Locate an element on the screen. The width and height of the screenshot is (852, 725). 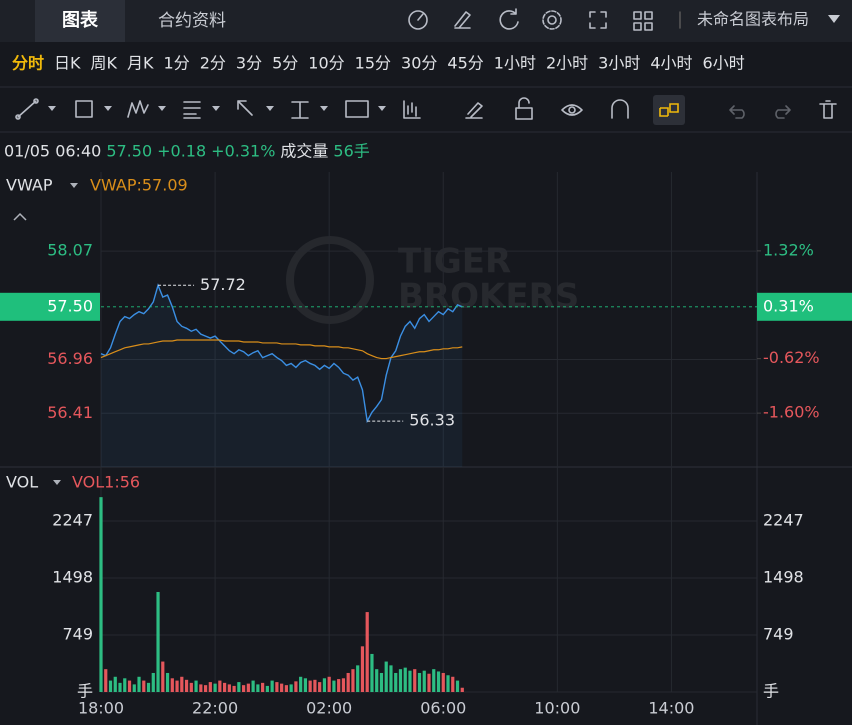
dropdown-arrow is located at coordinates (834, 19).